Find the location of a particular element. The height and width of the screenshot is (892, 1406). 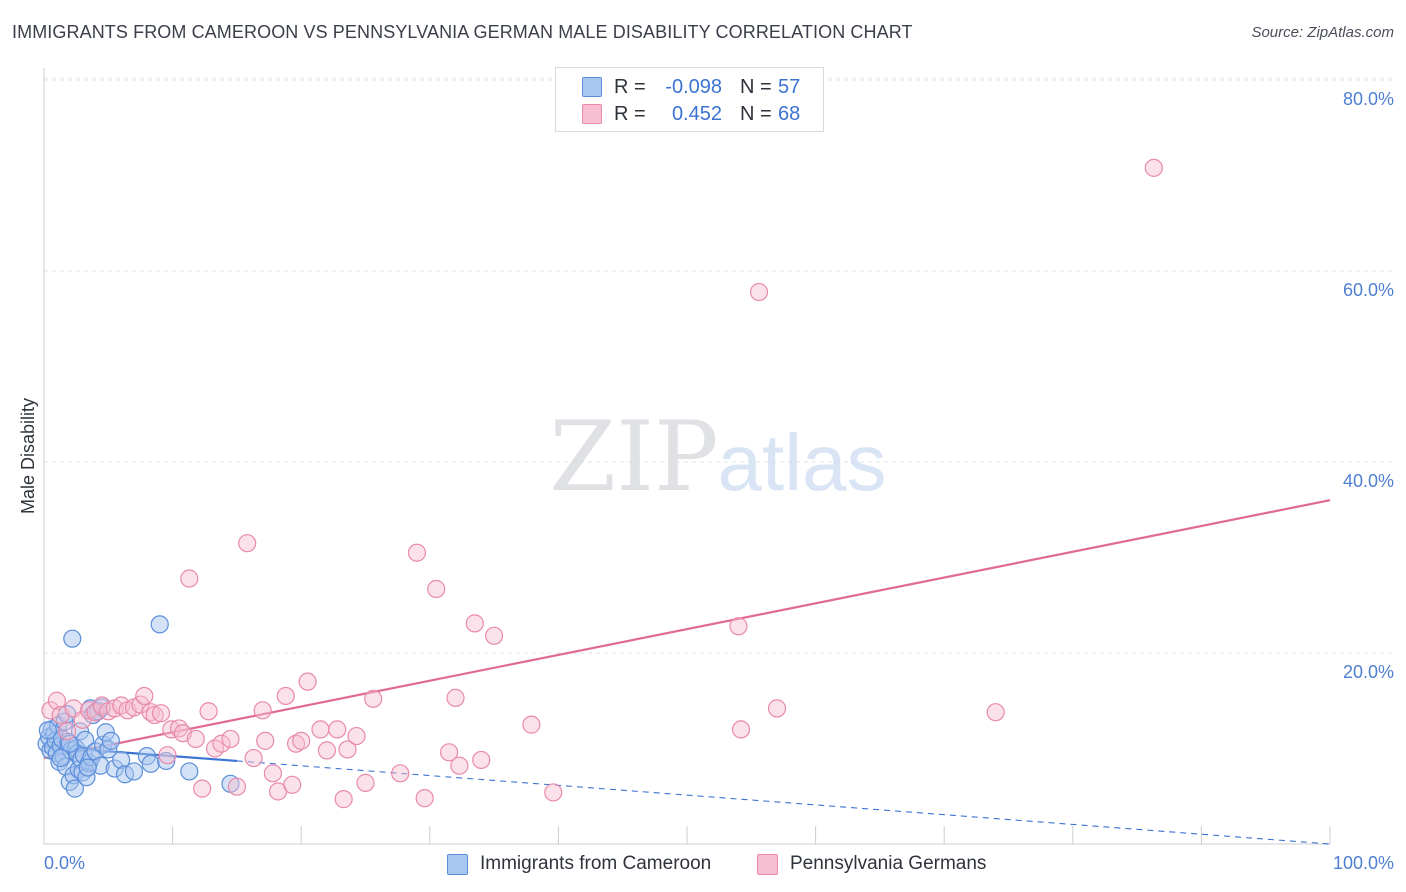

watermark-zip: ZIP is located at coordinates (633, 457).